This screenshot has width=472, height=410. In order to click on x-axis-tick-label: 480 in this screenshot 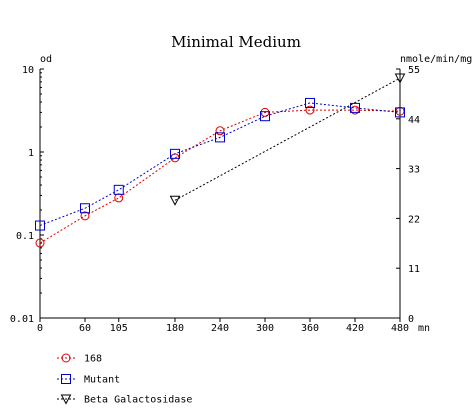, I will do `click(400, 328)`.